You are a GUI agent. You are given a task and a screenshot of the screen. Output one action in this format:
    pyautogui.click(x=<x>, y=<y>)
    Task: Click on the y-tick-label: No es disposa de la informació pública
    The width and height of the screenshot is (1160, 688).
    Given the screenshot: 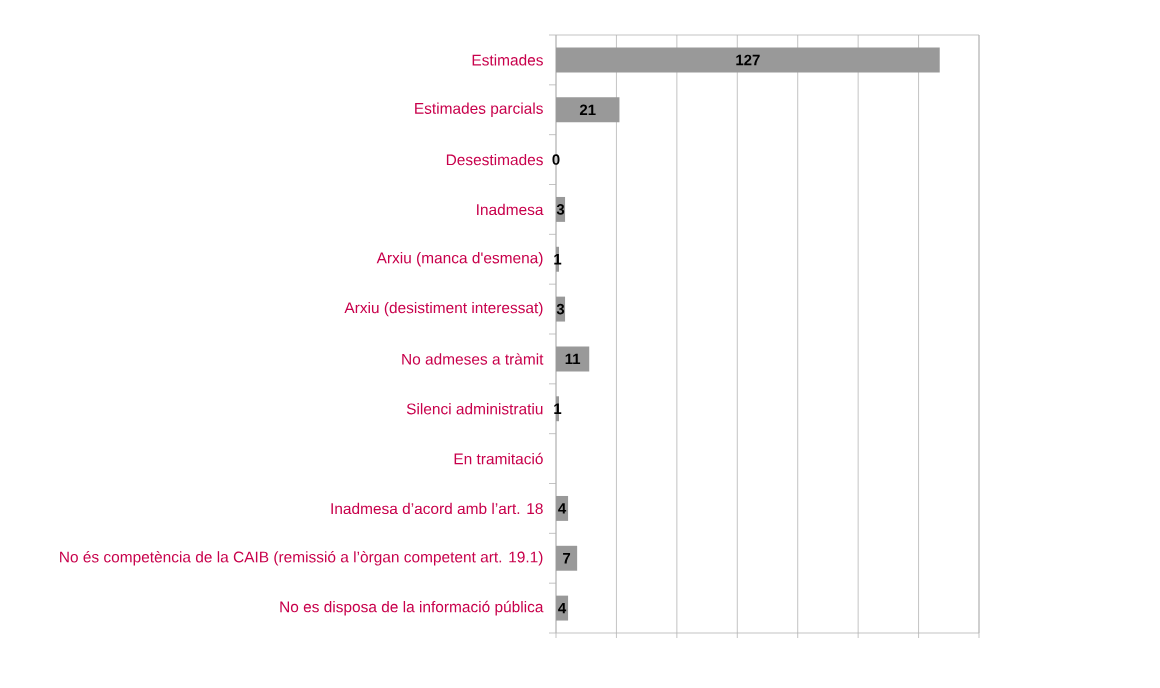 What is the action you would take?
    pyautogui.click(x=412, y=608)
    